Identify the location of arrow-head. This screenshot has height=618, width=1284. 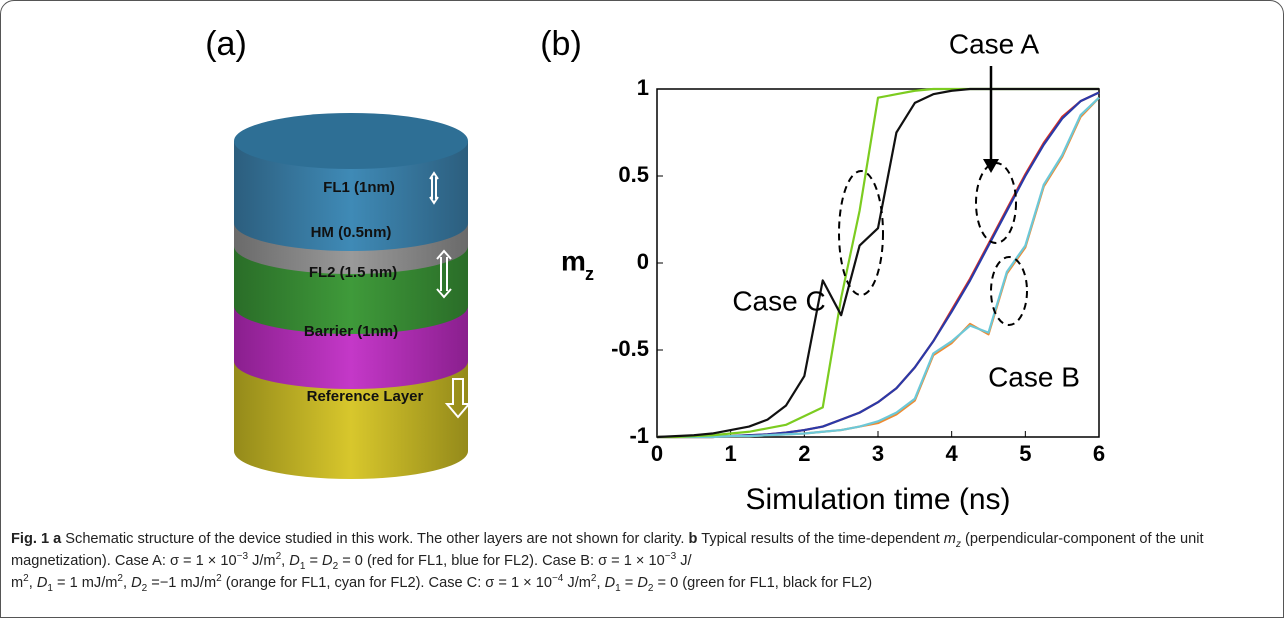
(991, 166).